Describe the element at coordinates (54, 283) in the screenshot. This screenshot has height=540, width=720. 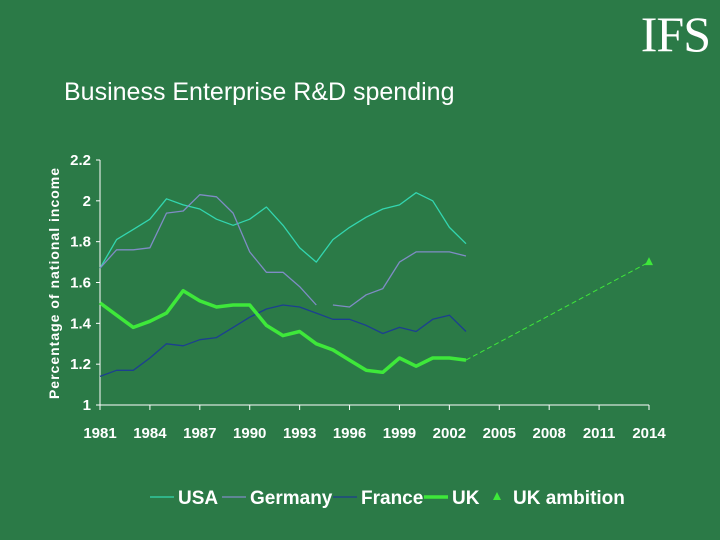
I see `y-axis-title: Percentage of national income` at that location.